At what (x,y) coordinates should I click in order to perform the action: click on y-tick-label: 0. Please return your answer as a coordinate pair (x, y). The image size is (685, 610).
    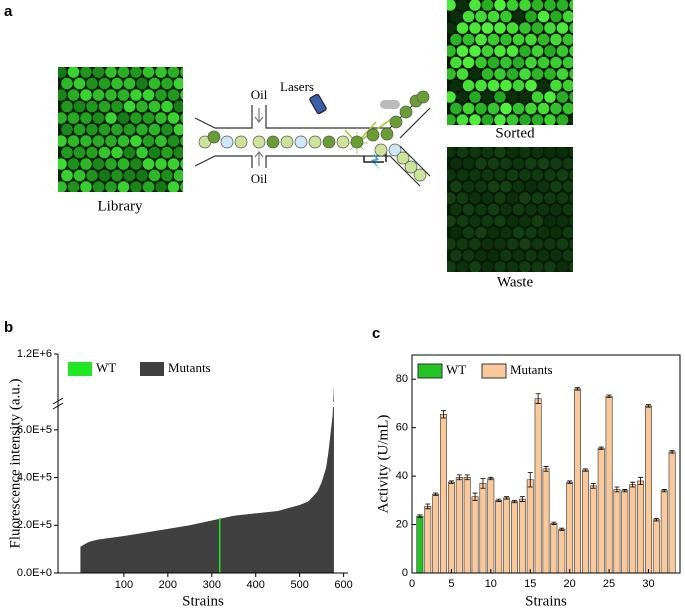
    Looking at the image, I should click on (405, 573).